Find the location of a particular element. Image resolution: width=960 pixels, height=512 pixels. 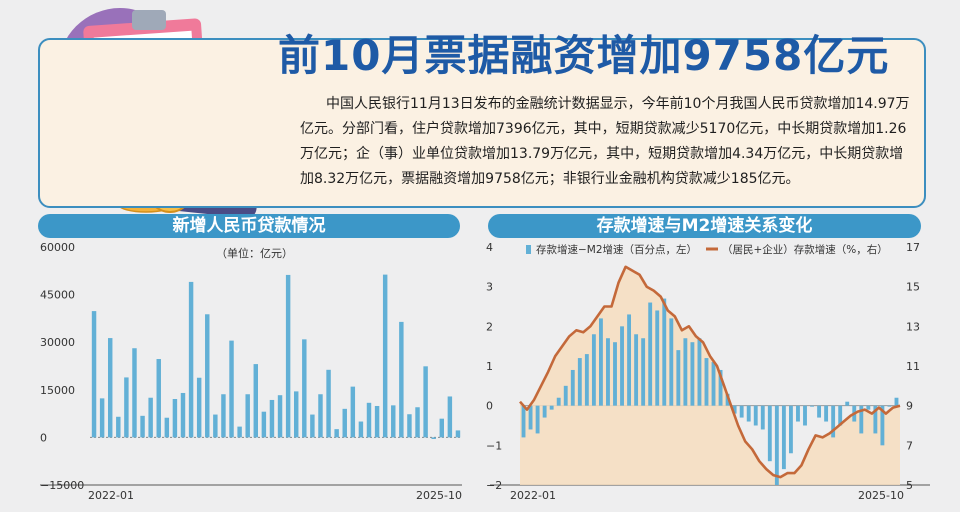

y-tick-label: 15000 is located at coordinates (57, 390).